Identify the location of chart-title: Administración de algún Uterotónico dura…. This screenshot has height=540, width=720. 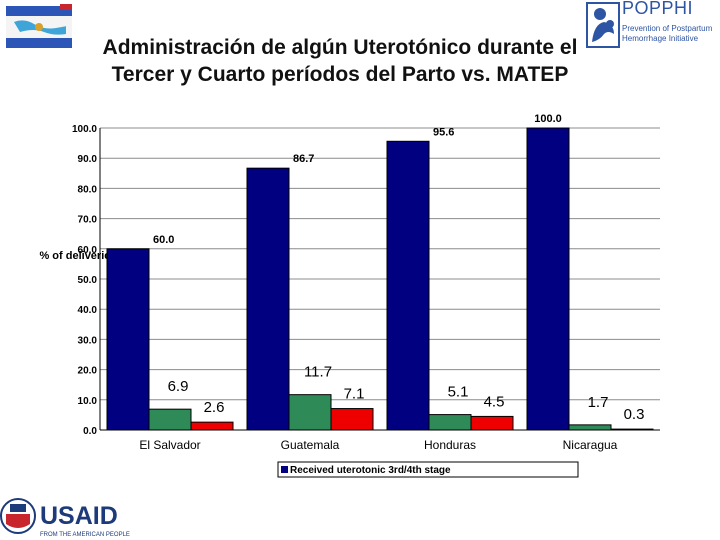
(340, 61).